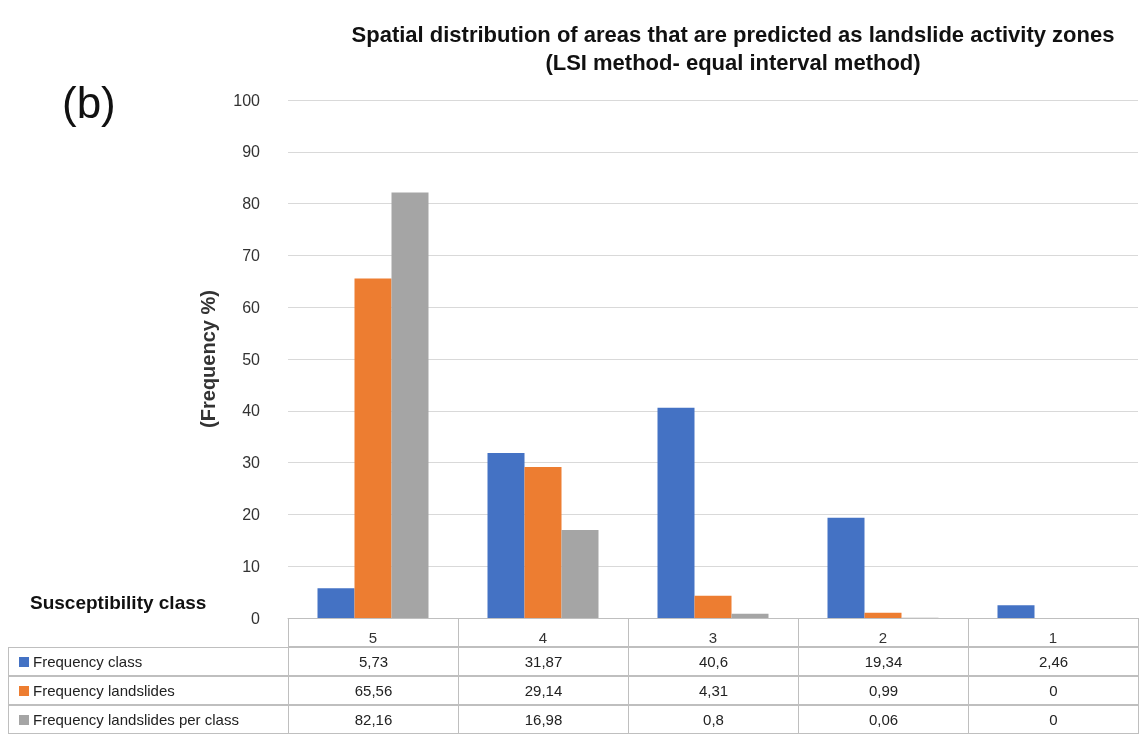  I want to click on legend-label: Frequency landslides per class, so click(136, 719).